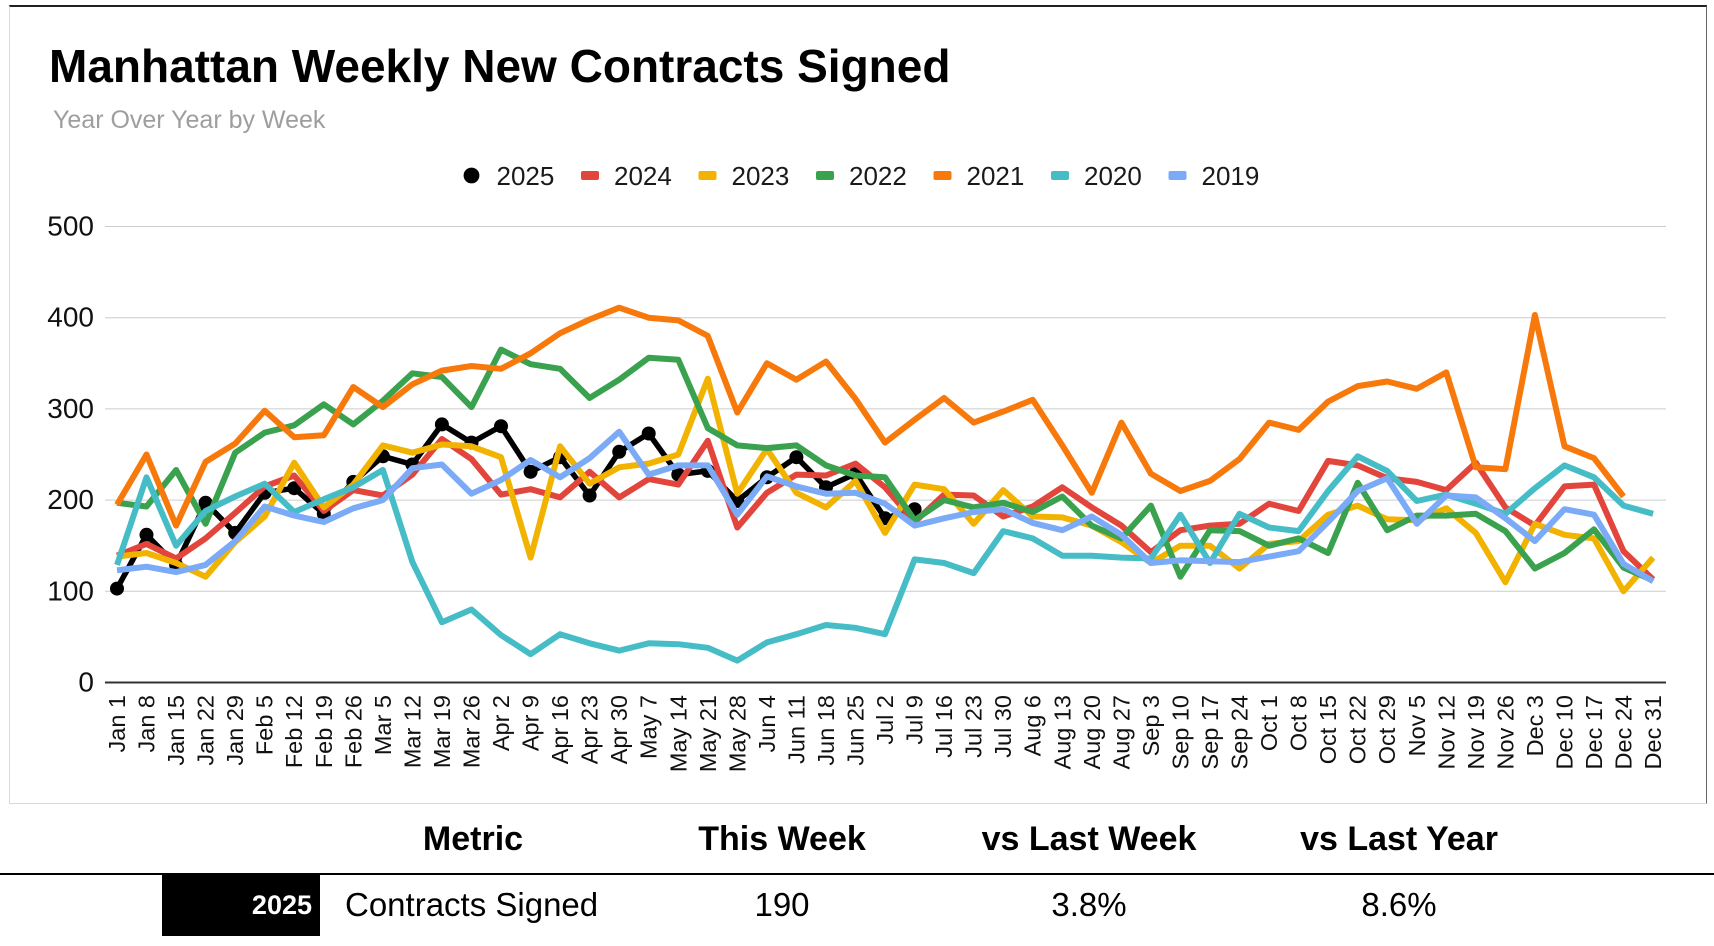  I want to click on svg-text: 2020, so click(1113, 176).